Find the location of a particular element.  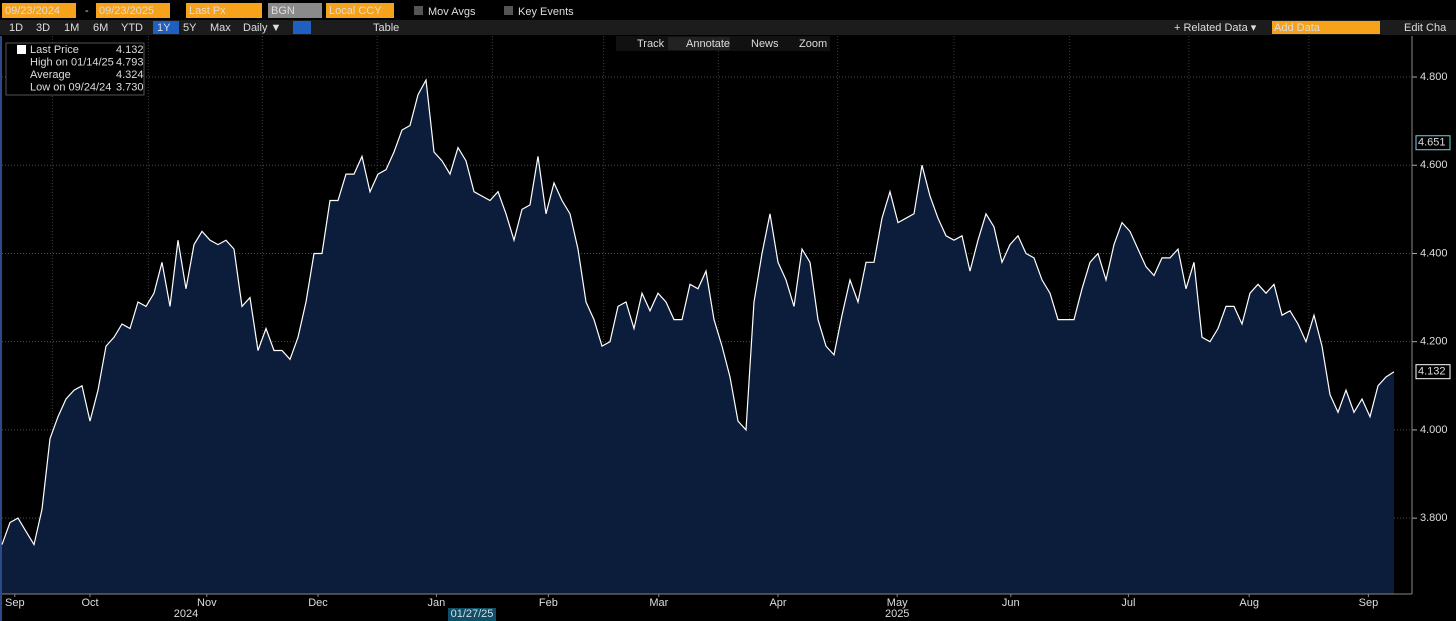

stat-label: High on 01/14/25 is located at coordinates (72, 62).